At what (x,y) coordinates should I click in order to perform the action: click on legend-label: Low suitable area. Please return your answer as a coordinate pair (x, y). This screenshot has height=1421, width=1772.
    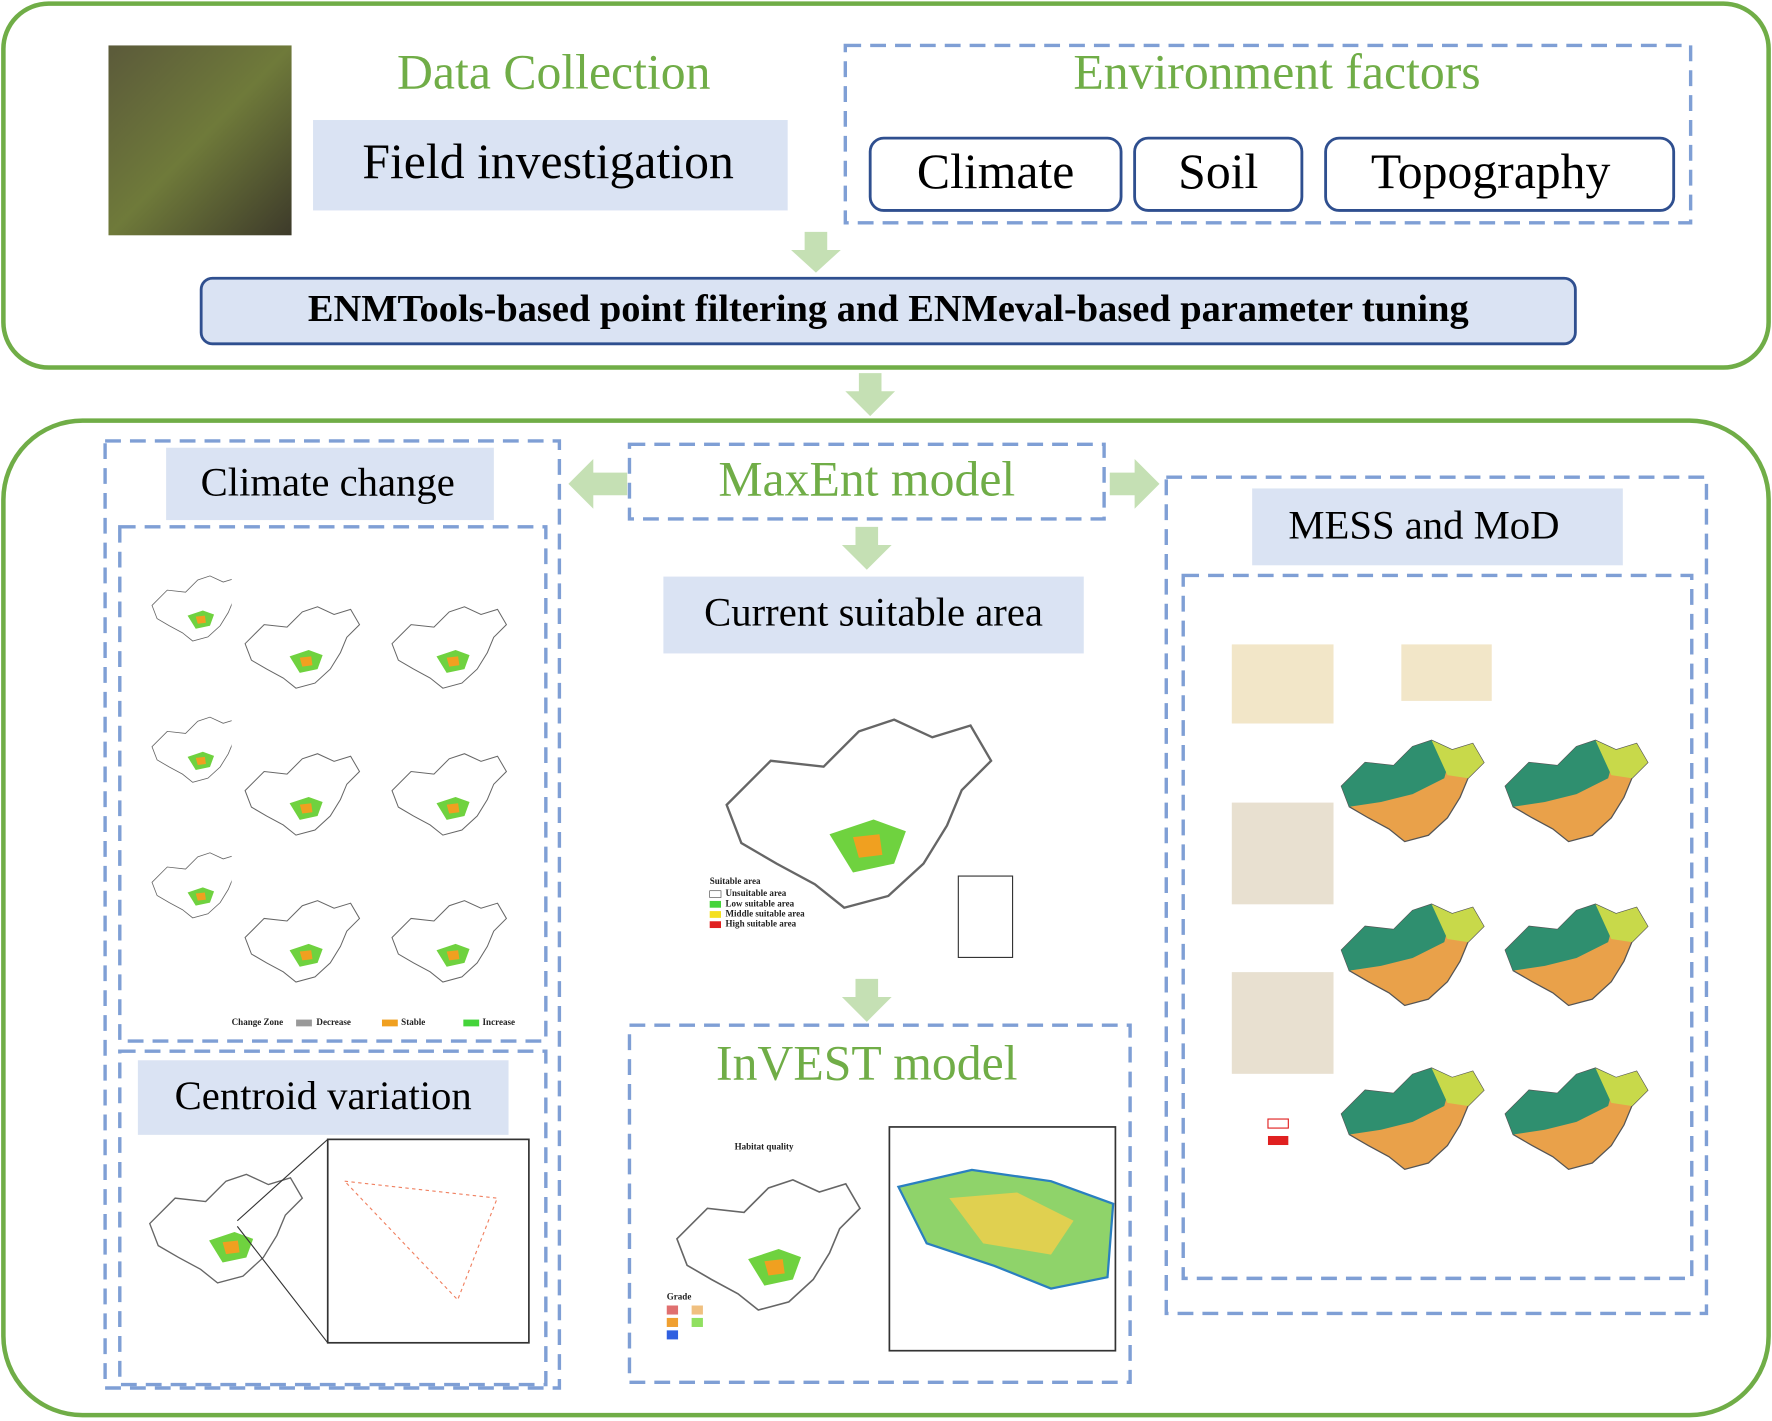
    Looking at the image, I should click on (760, 903).